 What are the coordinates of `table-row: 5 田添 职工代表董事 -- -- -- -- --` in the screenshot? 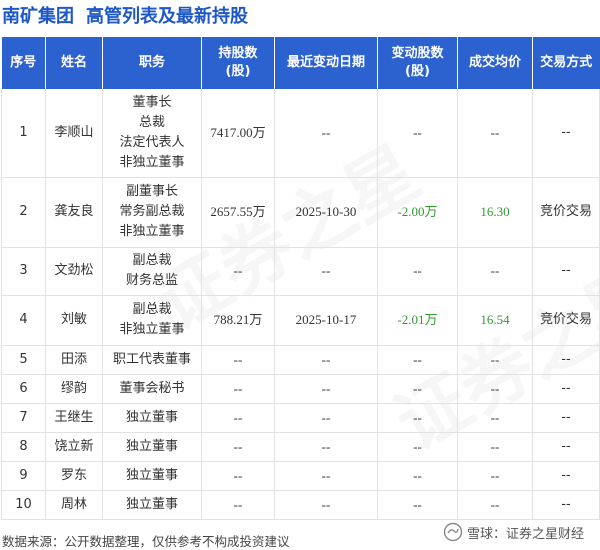 It's located at (300, 360).